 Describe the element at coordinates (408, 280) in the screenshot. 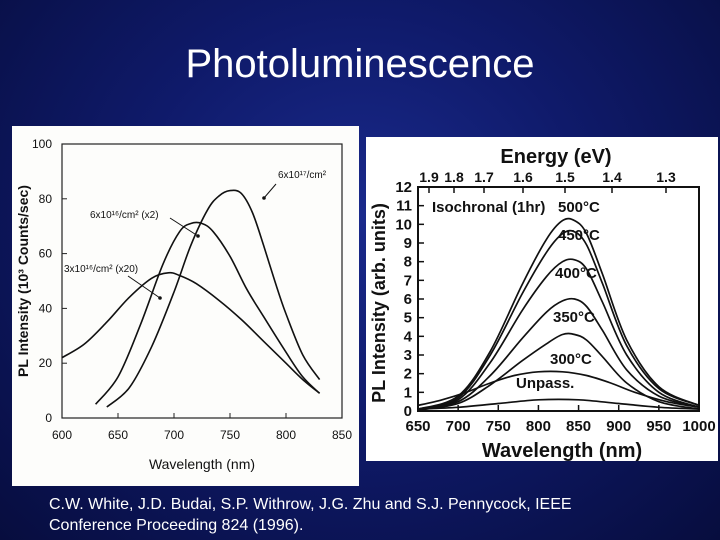

I see `y-tick-label: 7` at that location.